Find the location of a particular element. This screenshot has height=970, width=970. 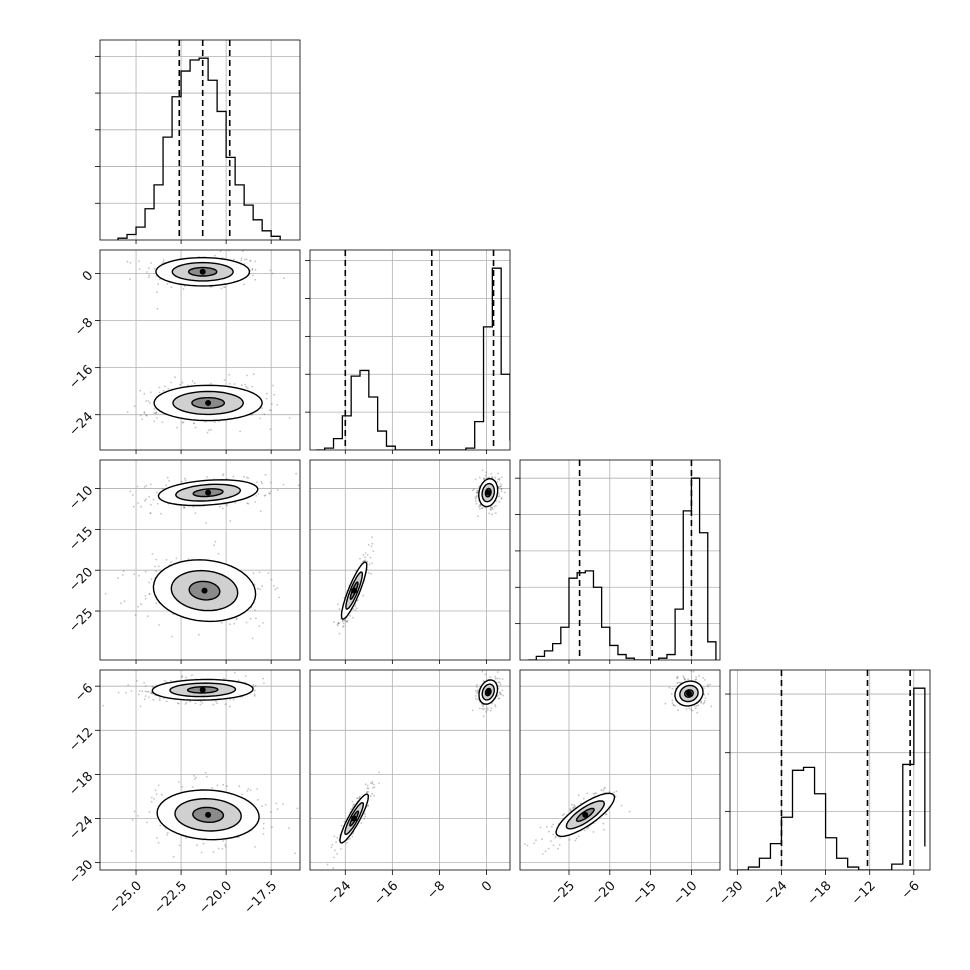

xtick-label-3-0: −30 is located at coordinates (731, 893).